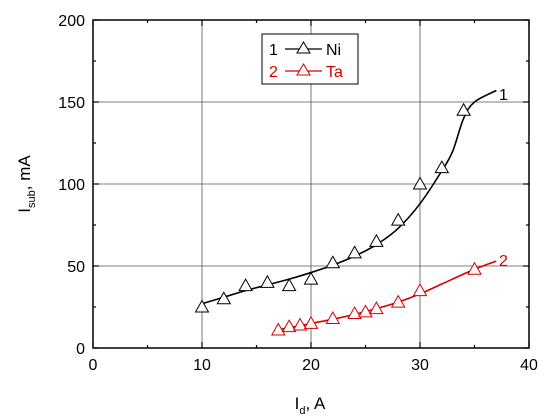 Image resolution: width=545 pixels, height=419 pixels. I want to click on y-axis-title: Isub, mA, so click(26, 184).